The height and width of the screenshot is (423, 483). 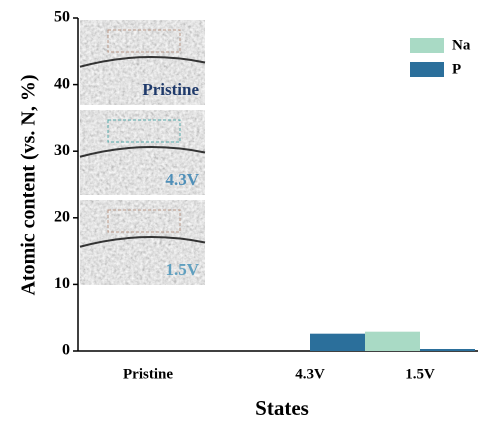 What do you see at coordinates (62, 17) in the screenshot?
I see `y-tick-label: 50` at bounding box center [62, 17].